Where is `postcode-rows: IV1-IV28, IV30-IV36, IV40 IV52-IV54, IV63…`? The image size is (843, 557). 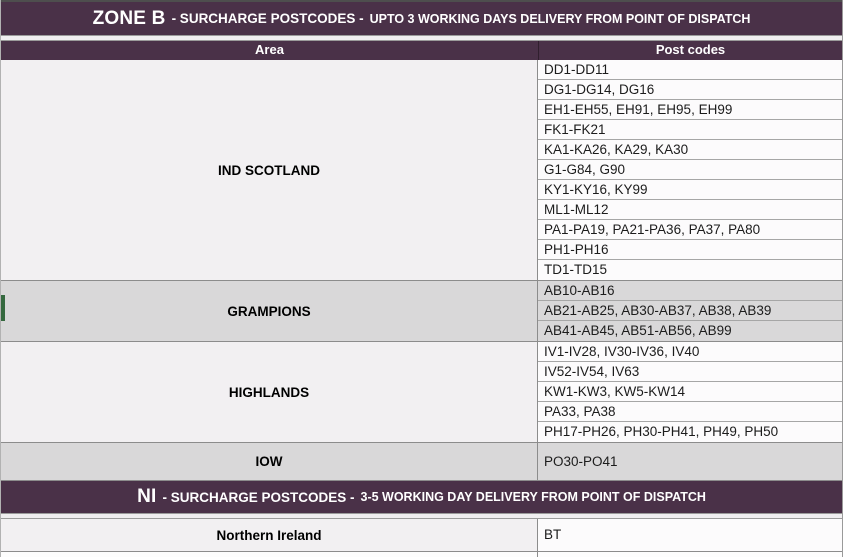
postcode-rows: IV1-IV28, IV30-IV36, IV40 IV52-IV54, IV63… is located at coordinates (689, 392).